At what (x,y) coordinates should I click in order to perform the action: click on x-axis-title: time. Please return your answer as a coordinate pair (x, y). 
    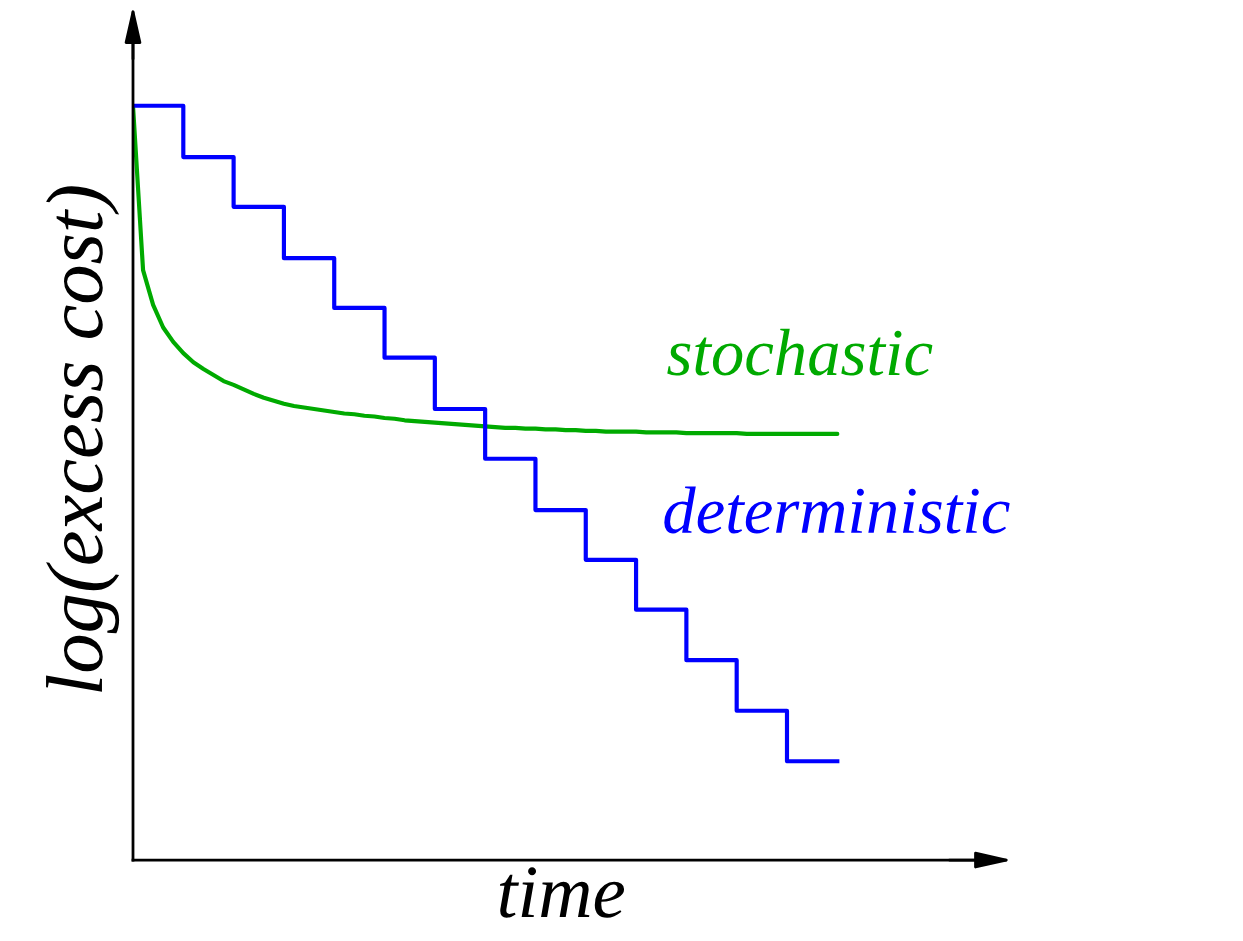
    Looking at the image, I should click on (562, 892).